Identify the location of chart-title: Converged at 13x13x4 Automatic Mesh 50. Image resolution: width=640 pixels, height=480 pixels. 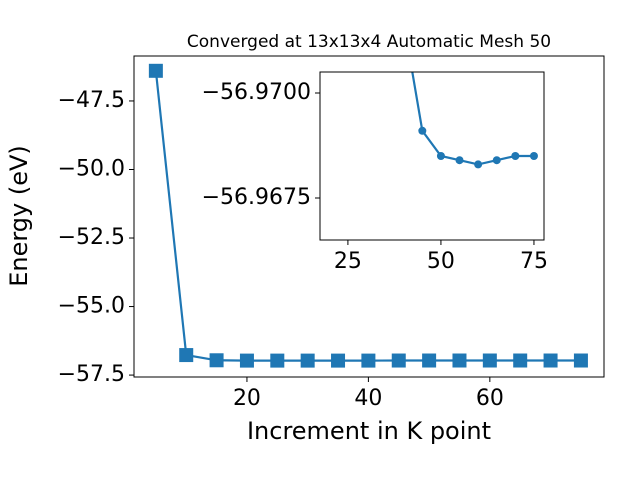
(369, 42).